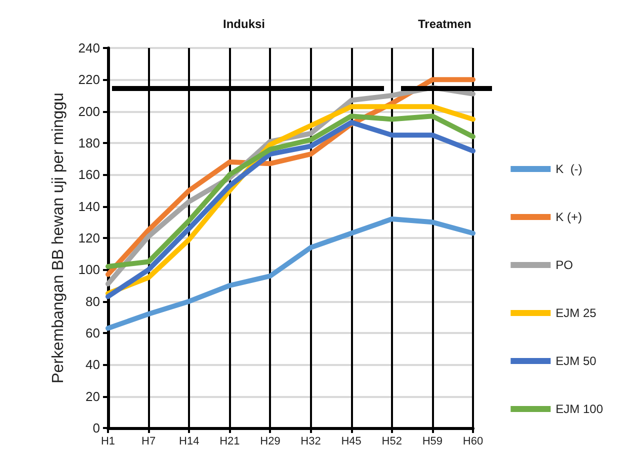  I want to click on x-tick-label: H14, so click(189, 442).